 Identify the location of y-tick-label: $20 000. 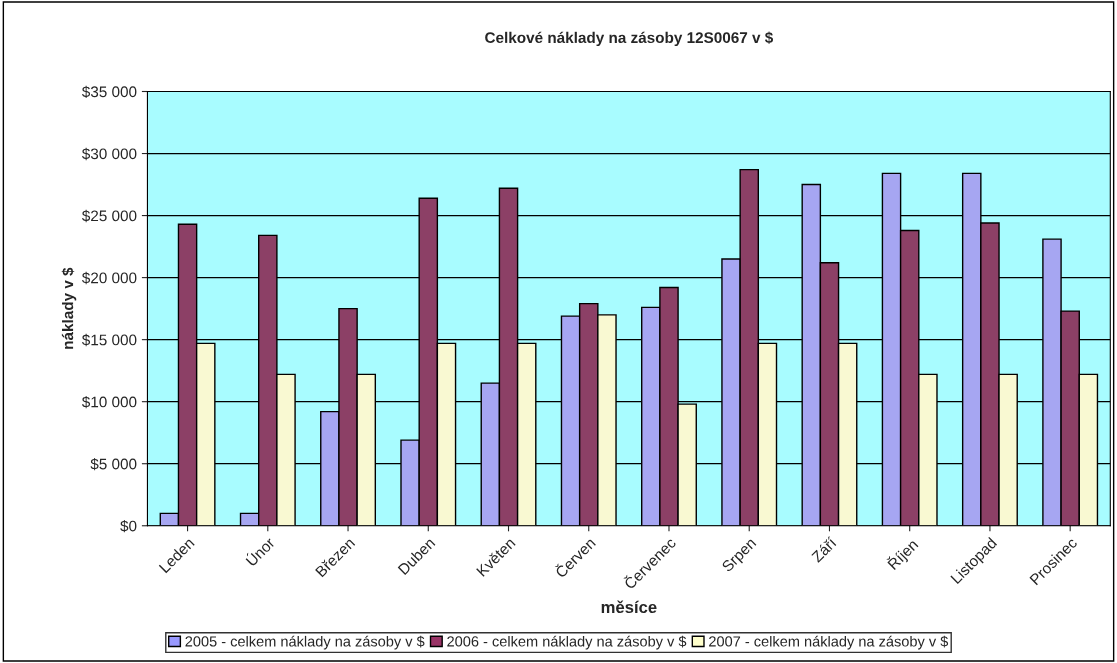
(109, 278).